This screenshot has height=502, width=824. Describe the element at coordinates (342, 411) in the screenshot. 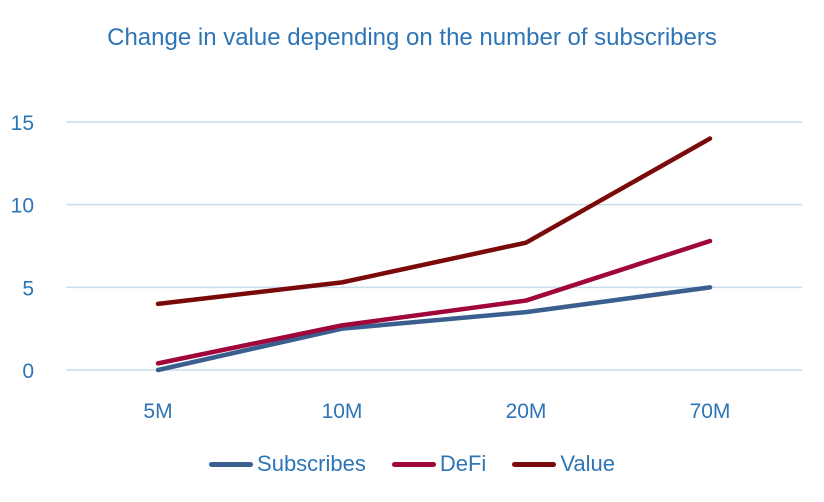

I see `x-tick-label: 10M` at that location.